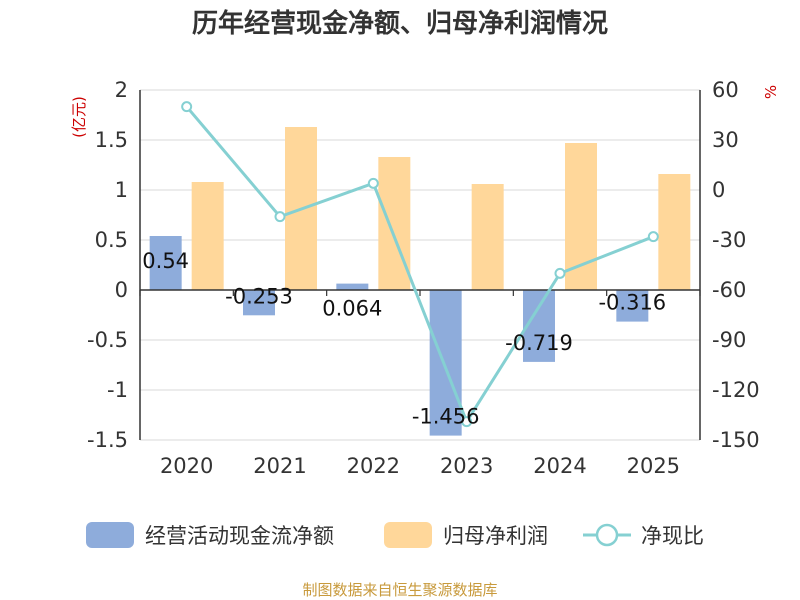 Image resolution: width=800 pixels, height=600 pixels. Describe the element at coordinates (736, 390) in the screenshot. I see `right-tick-label: -120` at that location.